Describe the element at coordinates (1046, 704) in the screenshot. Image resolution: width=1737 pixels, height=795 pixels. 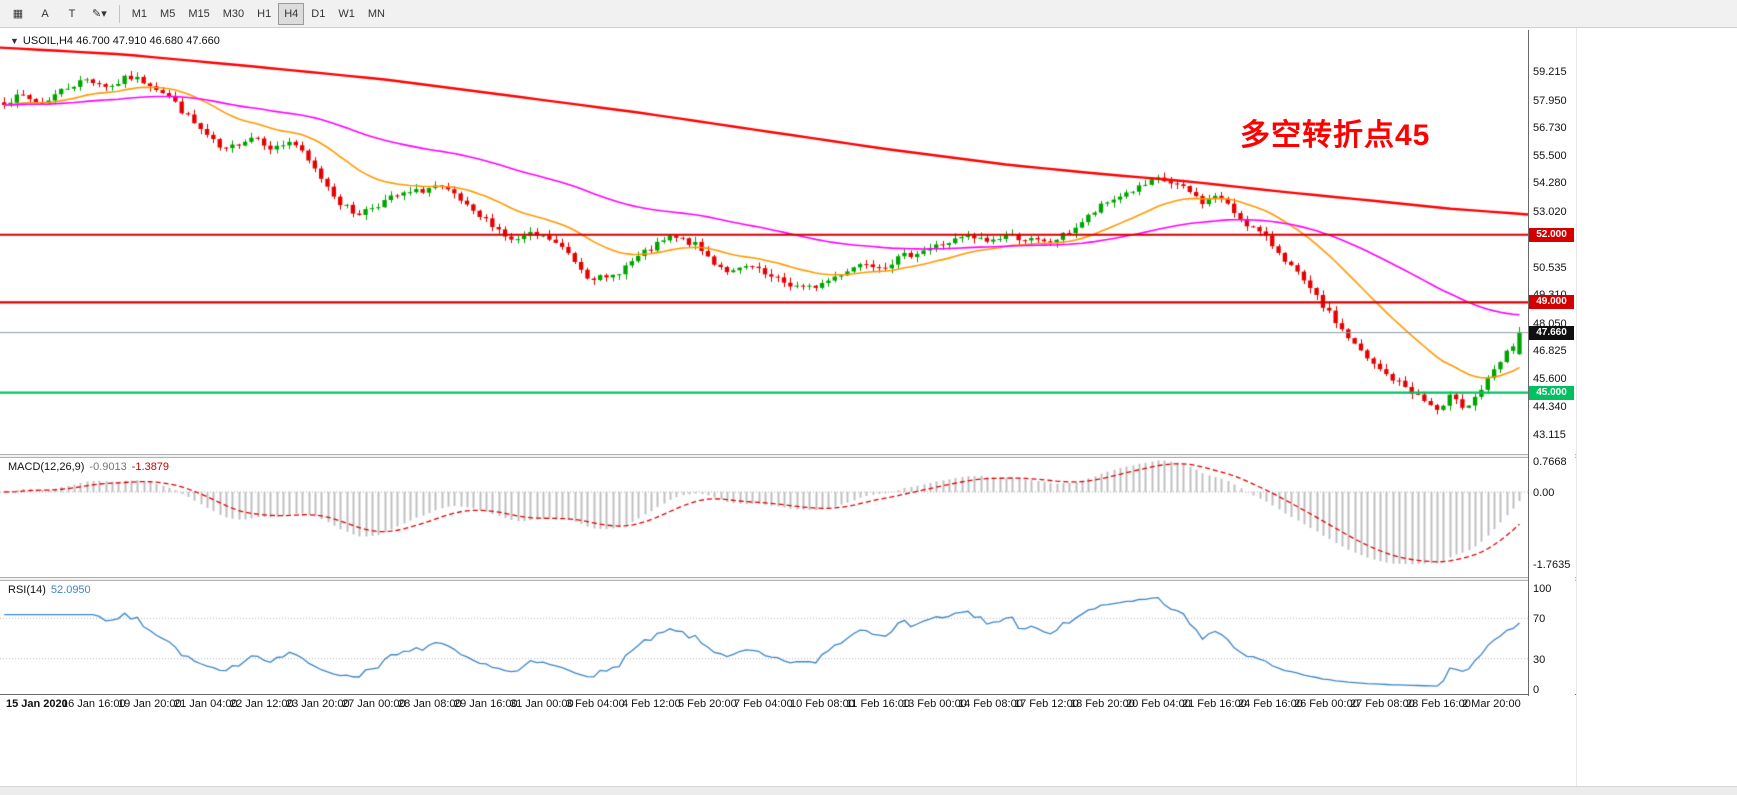
I see `time-axis-label: 17 Feb 12:00` at that location.